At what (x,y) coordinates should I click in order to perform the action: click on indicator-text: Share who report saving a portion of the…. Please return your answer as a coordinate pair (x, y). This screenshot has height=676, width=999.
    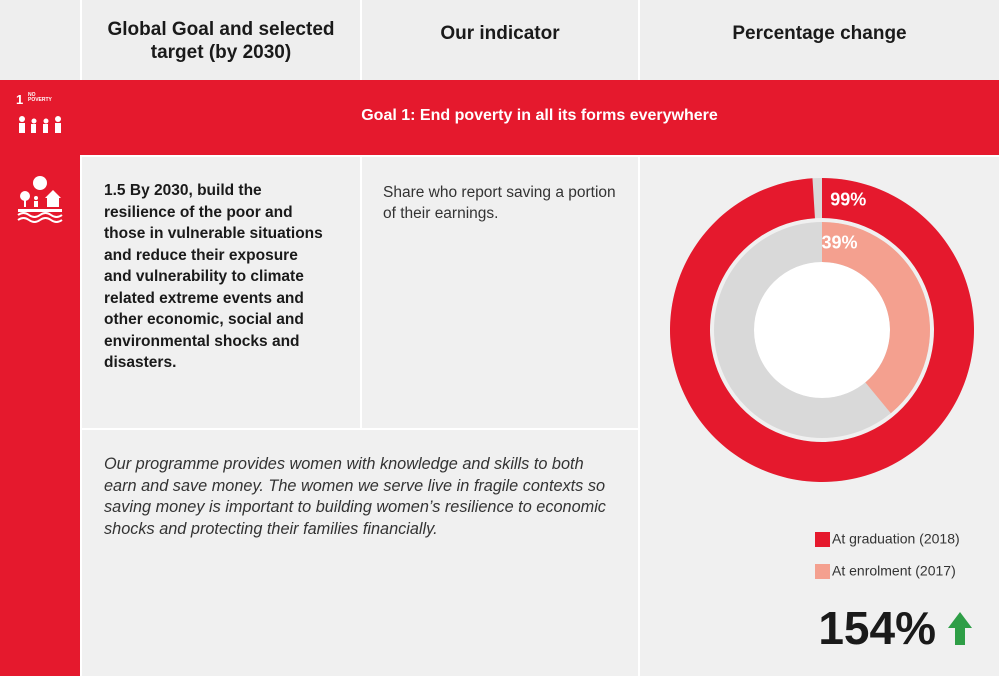
    Looking at the image, I should click on (499, 203).